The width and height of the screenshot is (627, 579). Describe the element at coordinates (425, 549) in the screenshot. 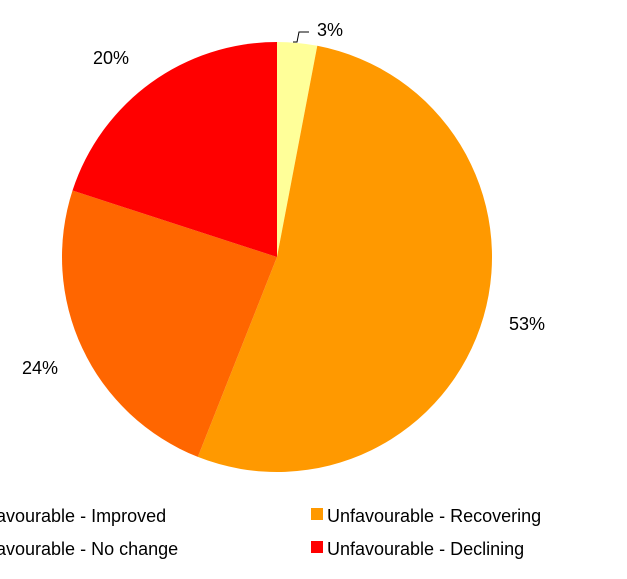

I see `legend-label: Unfavourable - Declining` at that location.